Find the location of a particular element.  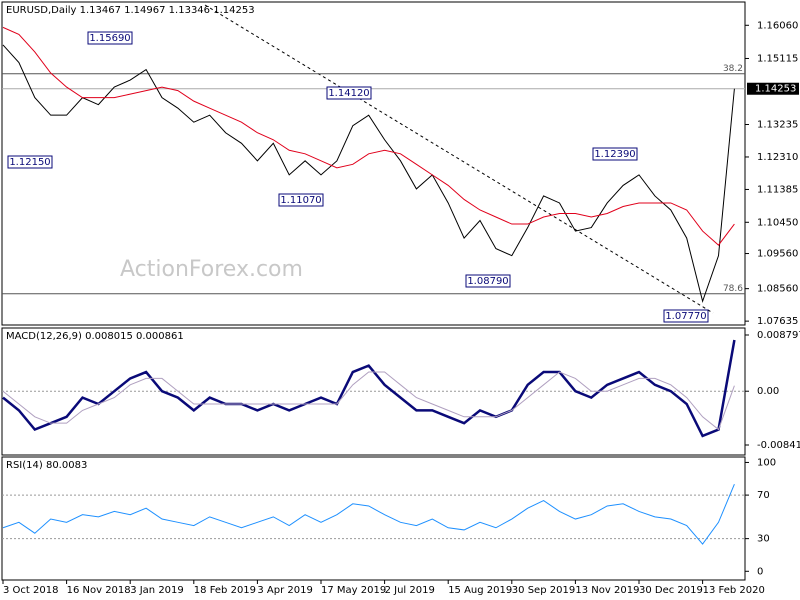

annotation: 1.11070 is located at coordinates (300, 200).